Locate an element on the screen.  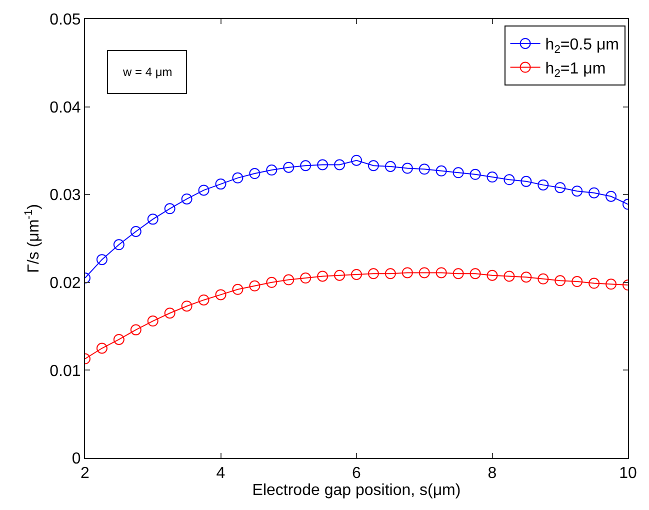
x-tick-label: 10 is located at coordinates (628, 473).